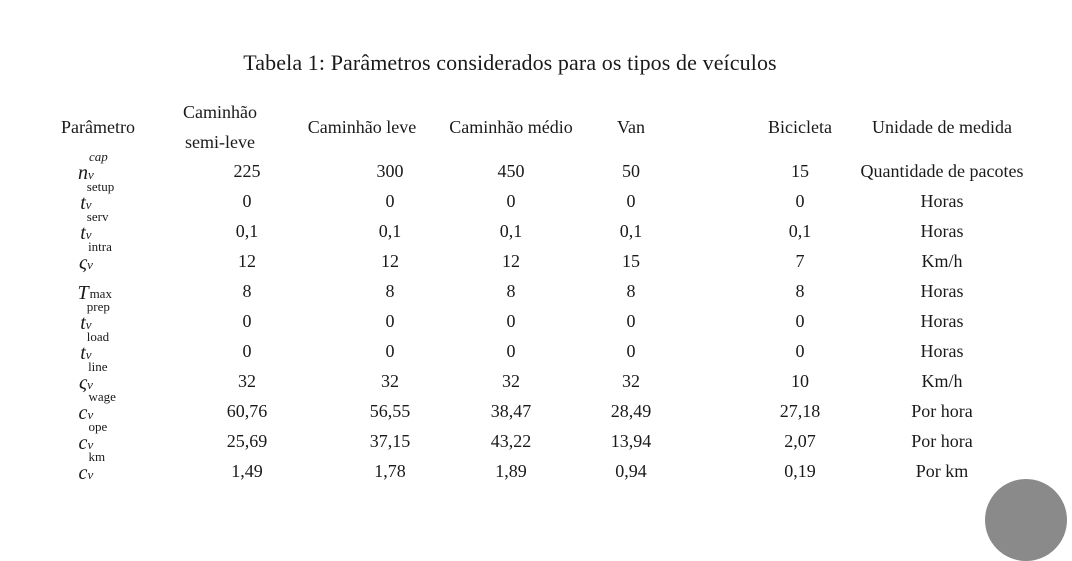 The image size is (1072, 561). Describe the element at coordinates (98, 437) in the screenshot. I see `parameter-symbol: c ope v` at that location.